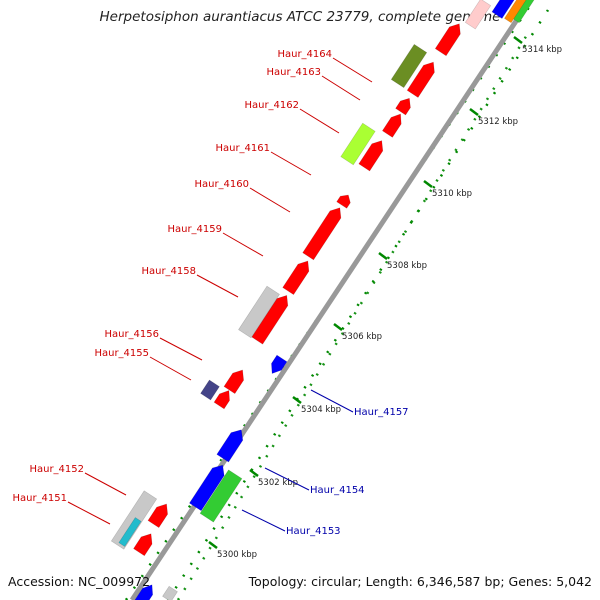 The width and height of the screenshot is (600, 600). What do you see at coordinates (321, 410) in the screenshot?
I see `scale-tick-label: 5304 kbp` at bounding box center [321, 410].